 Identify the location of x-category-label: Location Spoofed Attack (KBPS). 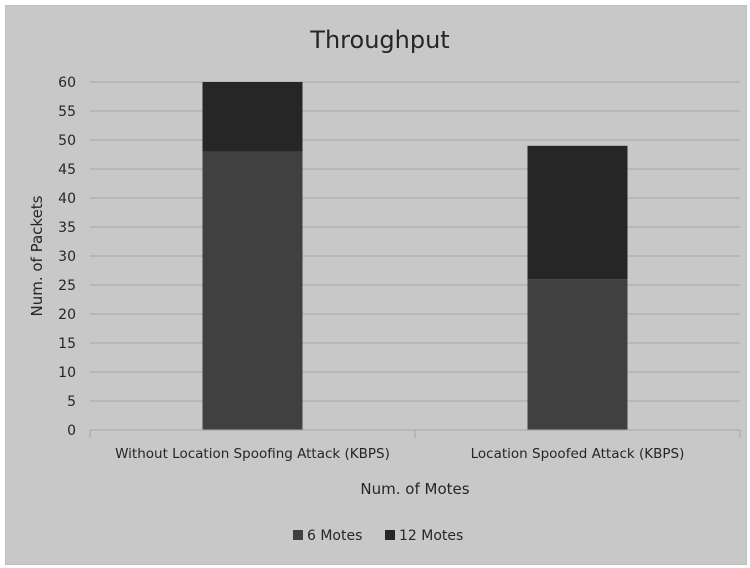
(578, 454).